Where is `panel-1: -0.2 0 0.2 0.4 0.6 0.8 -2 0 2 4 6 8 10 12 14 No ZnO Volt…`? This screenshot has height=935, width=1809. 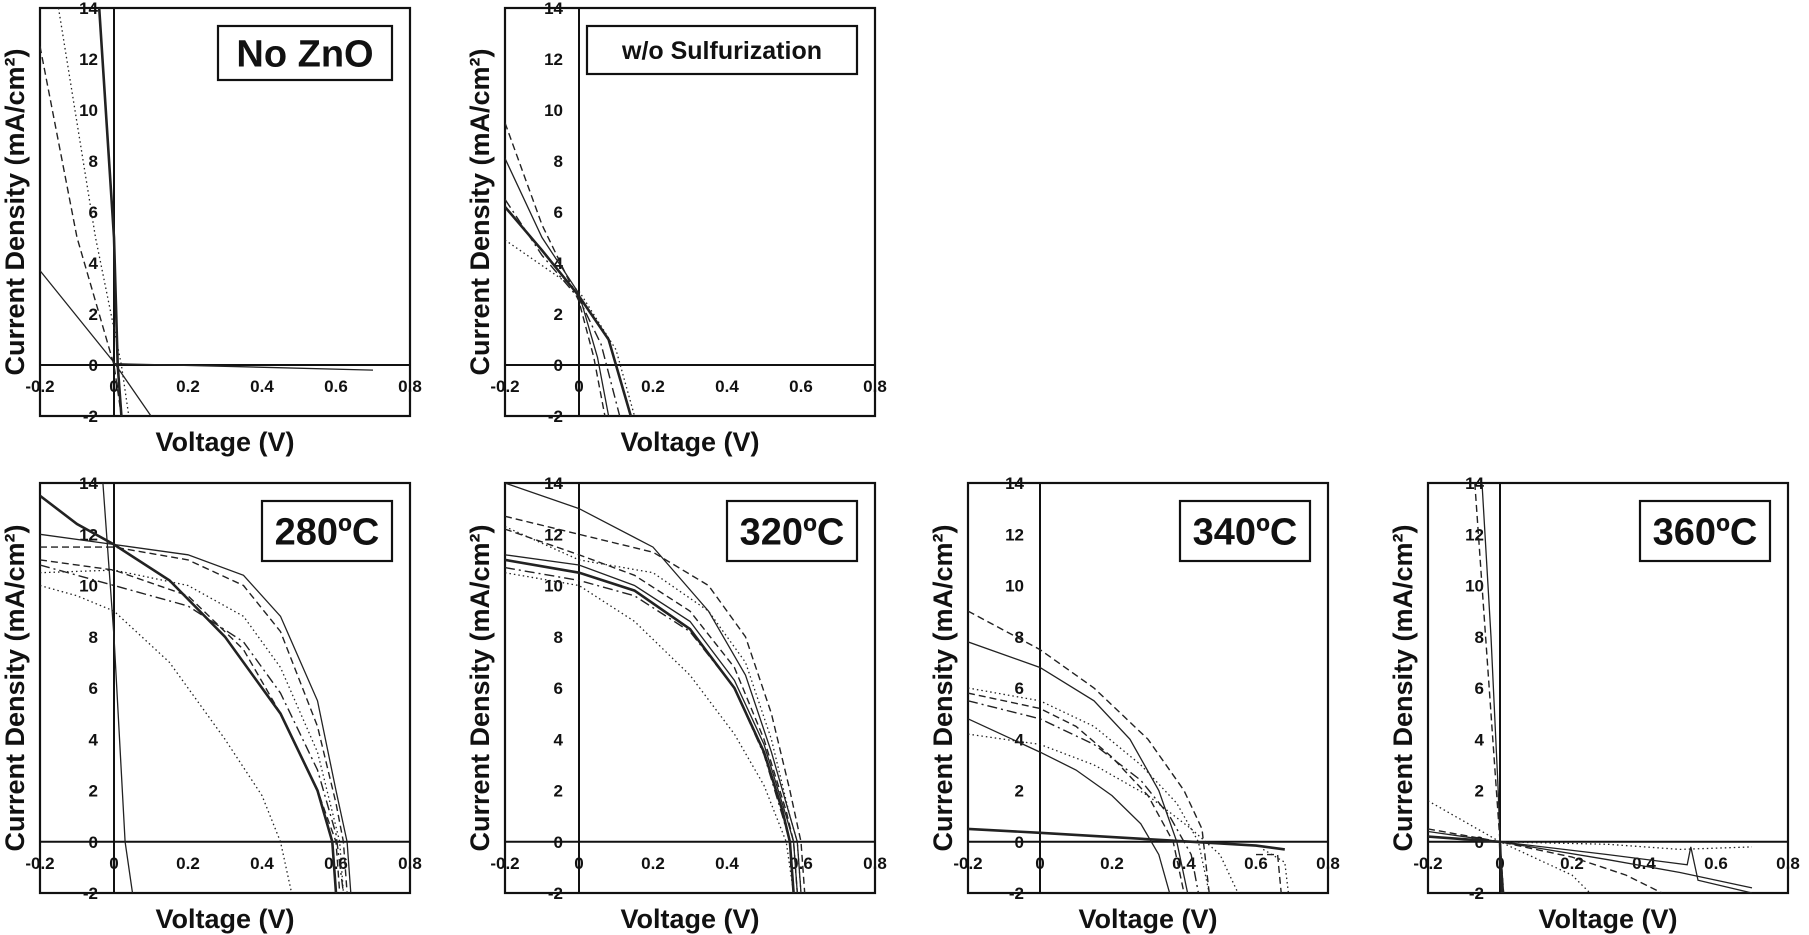
panel-1: -0.2 0 0.2 0.4 0.6 0.8 -2 0 2 4 6 8 10 12 14 No ZnO Volt… is located at coordinates (211, 228).